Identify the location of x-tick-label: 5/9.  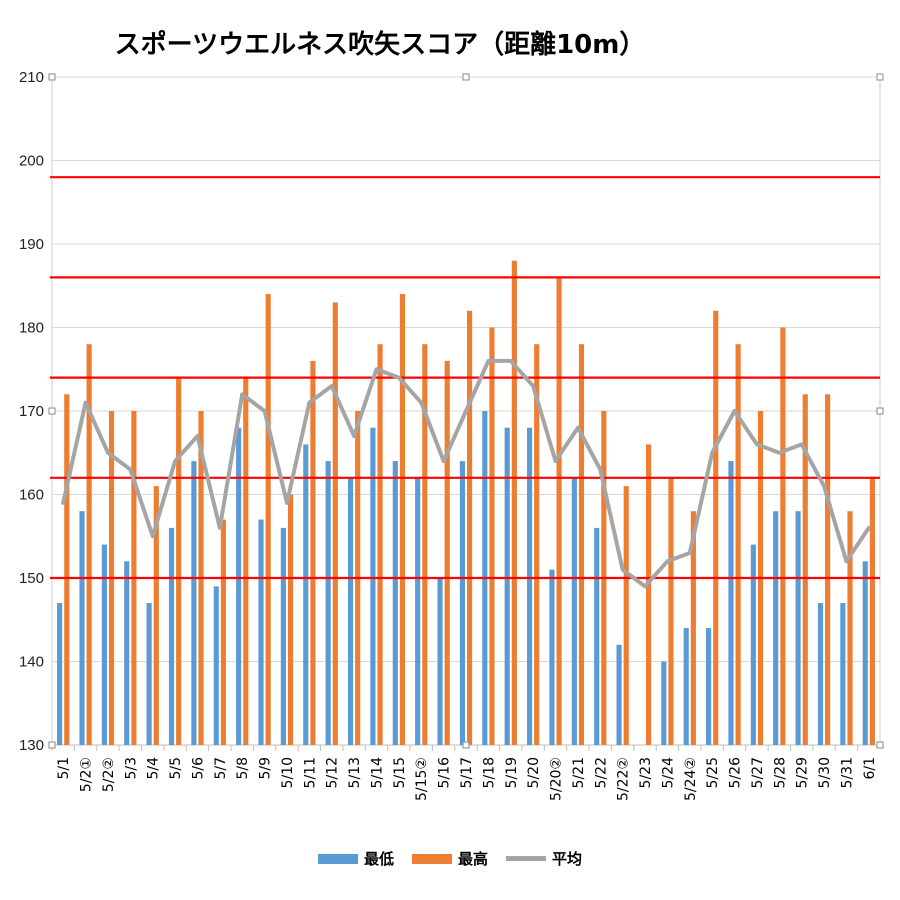
(266, 768).